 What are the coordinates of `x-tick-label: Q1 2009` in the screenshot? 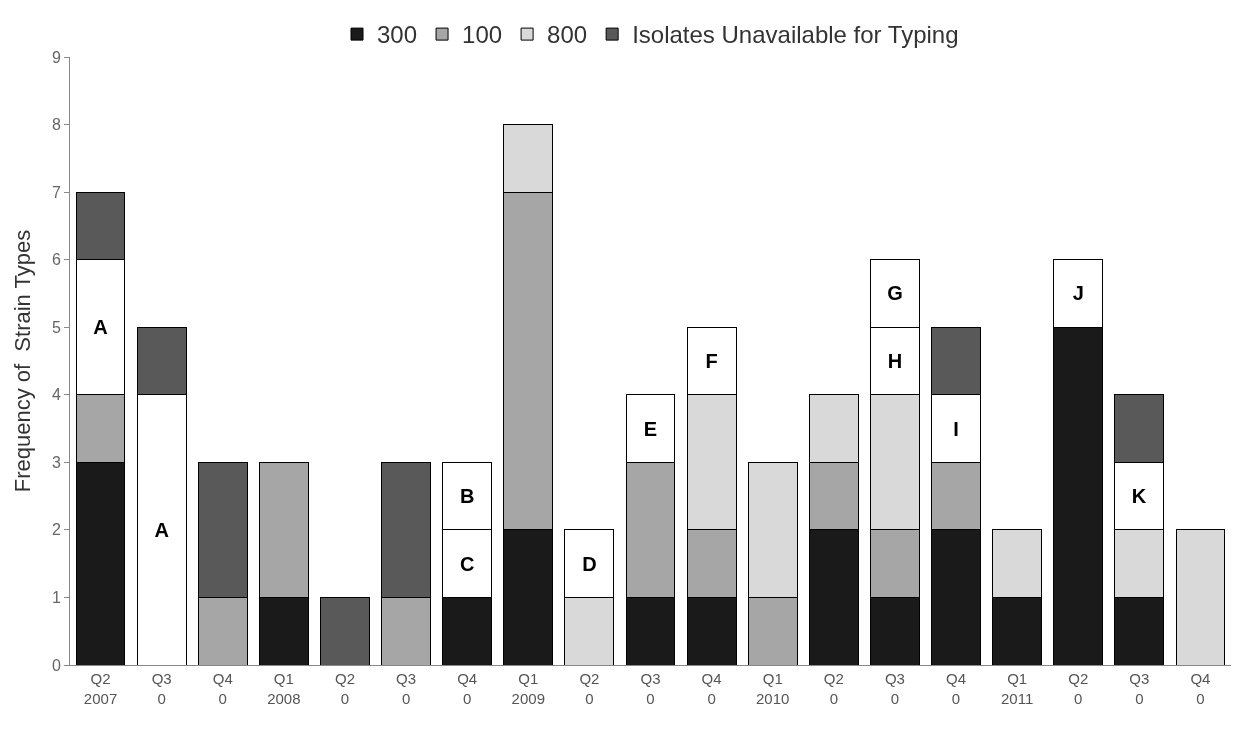 It's located at (528, 688).